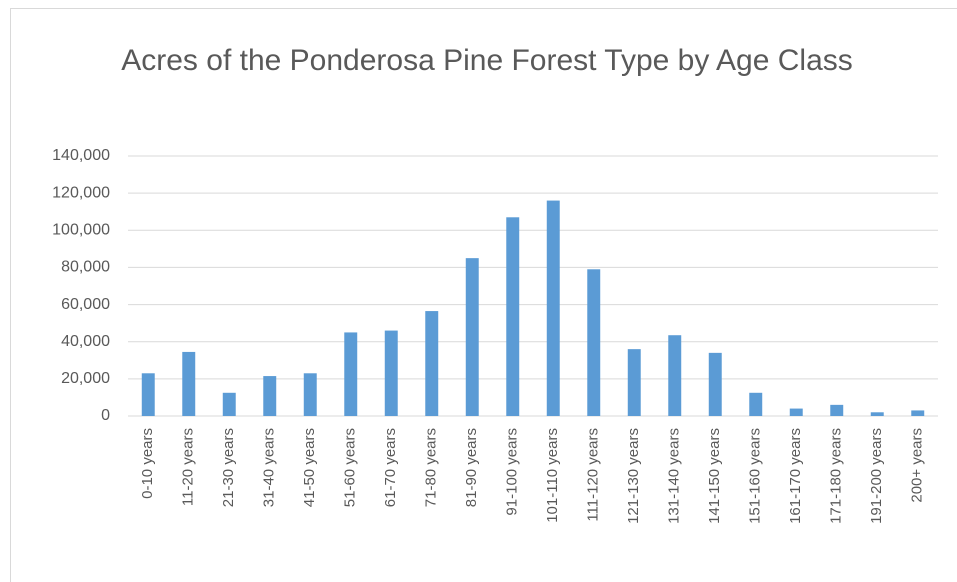  I want to click on y-tick-label: 40,000, so click(85, 341).